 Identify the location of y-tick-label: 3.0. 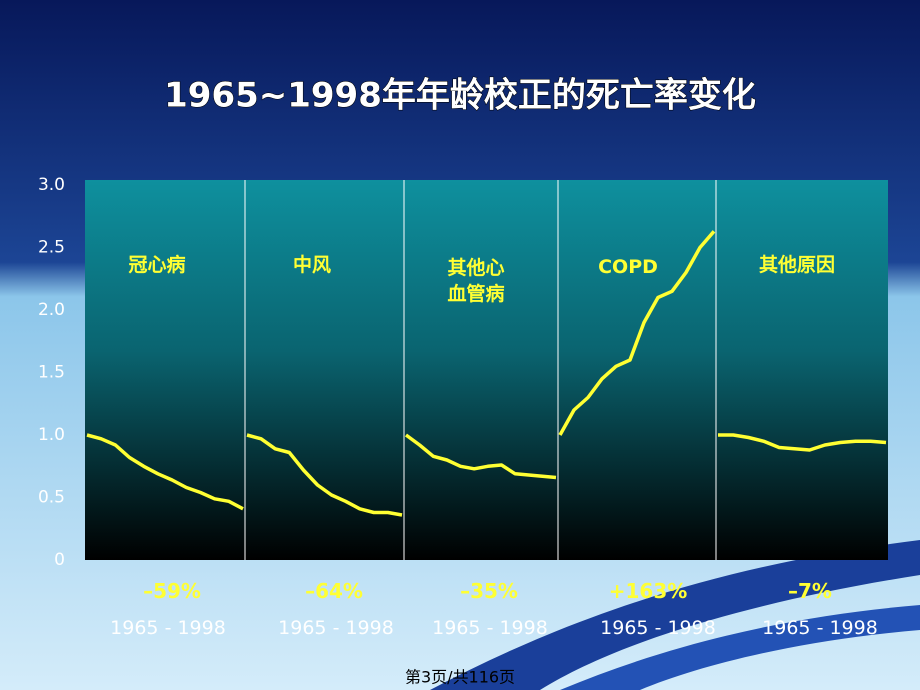
(51, 185).